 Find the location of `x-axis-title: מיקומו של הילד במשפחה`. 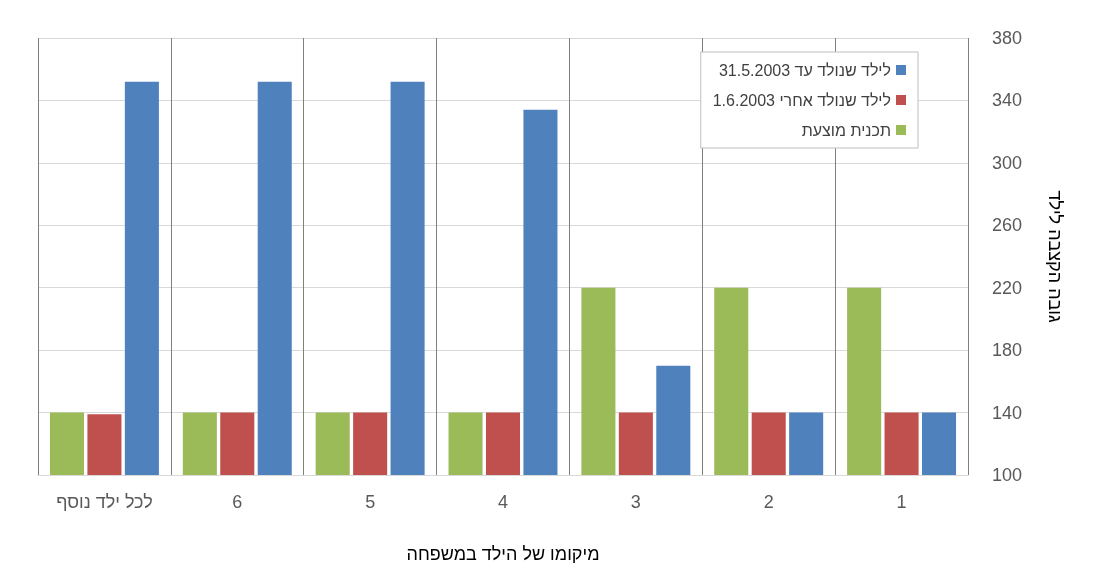

x-axis-title: מיקומו של הילד במשפחה is located at coordinates (503, 554).